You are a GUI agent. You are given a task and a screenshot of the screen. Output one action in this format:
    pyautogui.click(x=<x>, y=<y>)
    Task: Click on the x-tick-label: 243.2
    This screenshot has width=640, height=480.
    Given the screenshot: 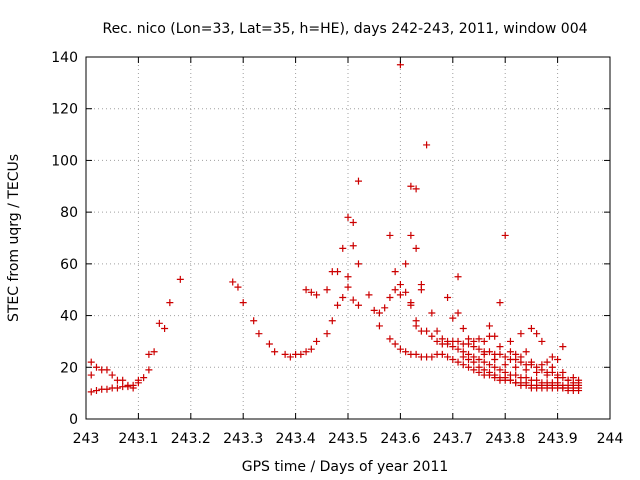 What is the action you would take?
    pyautogui.click(x=191, y=439)
    